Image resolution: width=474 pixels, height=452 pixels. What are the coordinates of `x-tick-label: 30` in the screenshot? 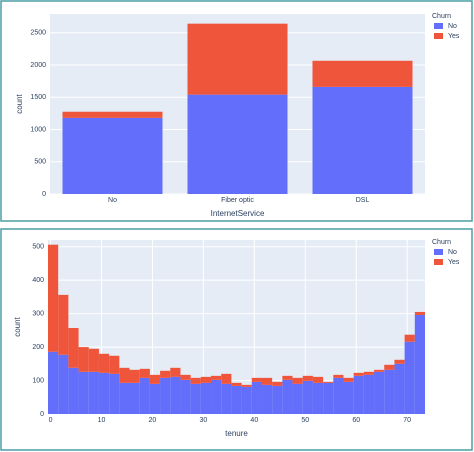 It's located at (203, 420).